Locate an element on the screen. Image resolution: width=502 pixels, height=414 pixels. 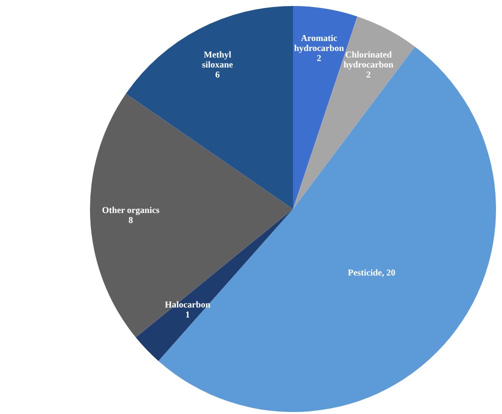
slice-label: Aromatic hydrocarbon is located at coordinates (319, 43).